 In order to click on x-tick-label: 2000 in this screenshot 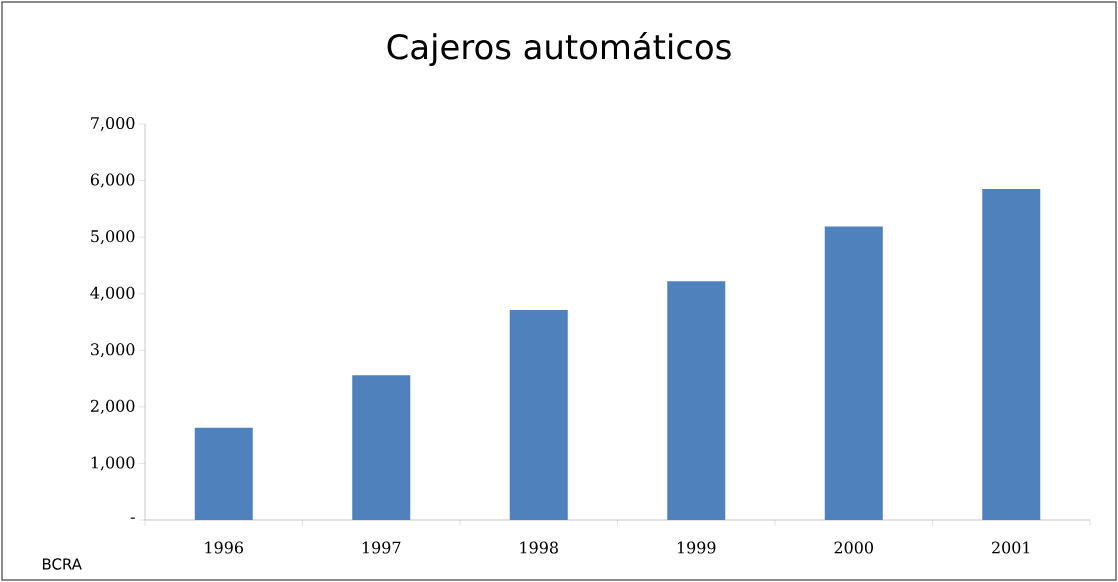, I will do `click(853, 547)`.